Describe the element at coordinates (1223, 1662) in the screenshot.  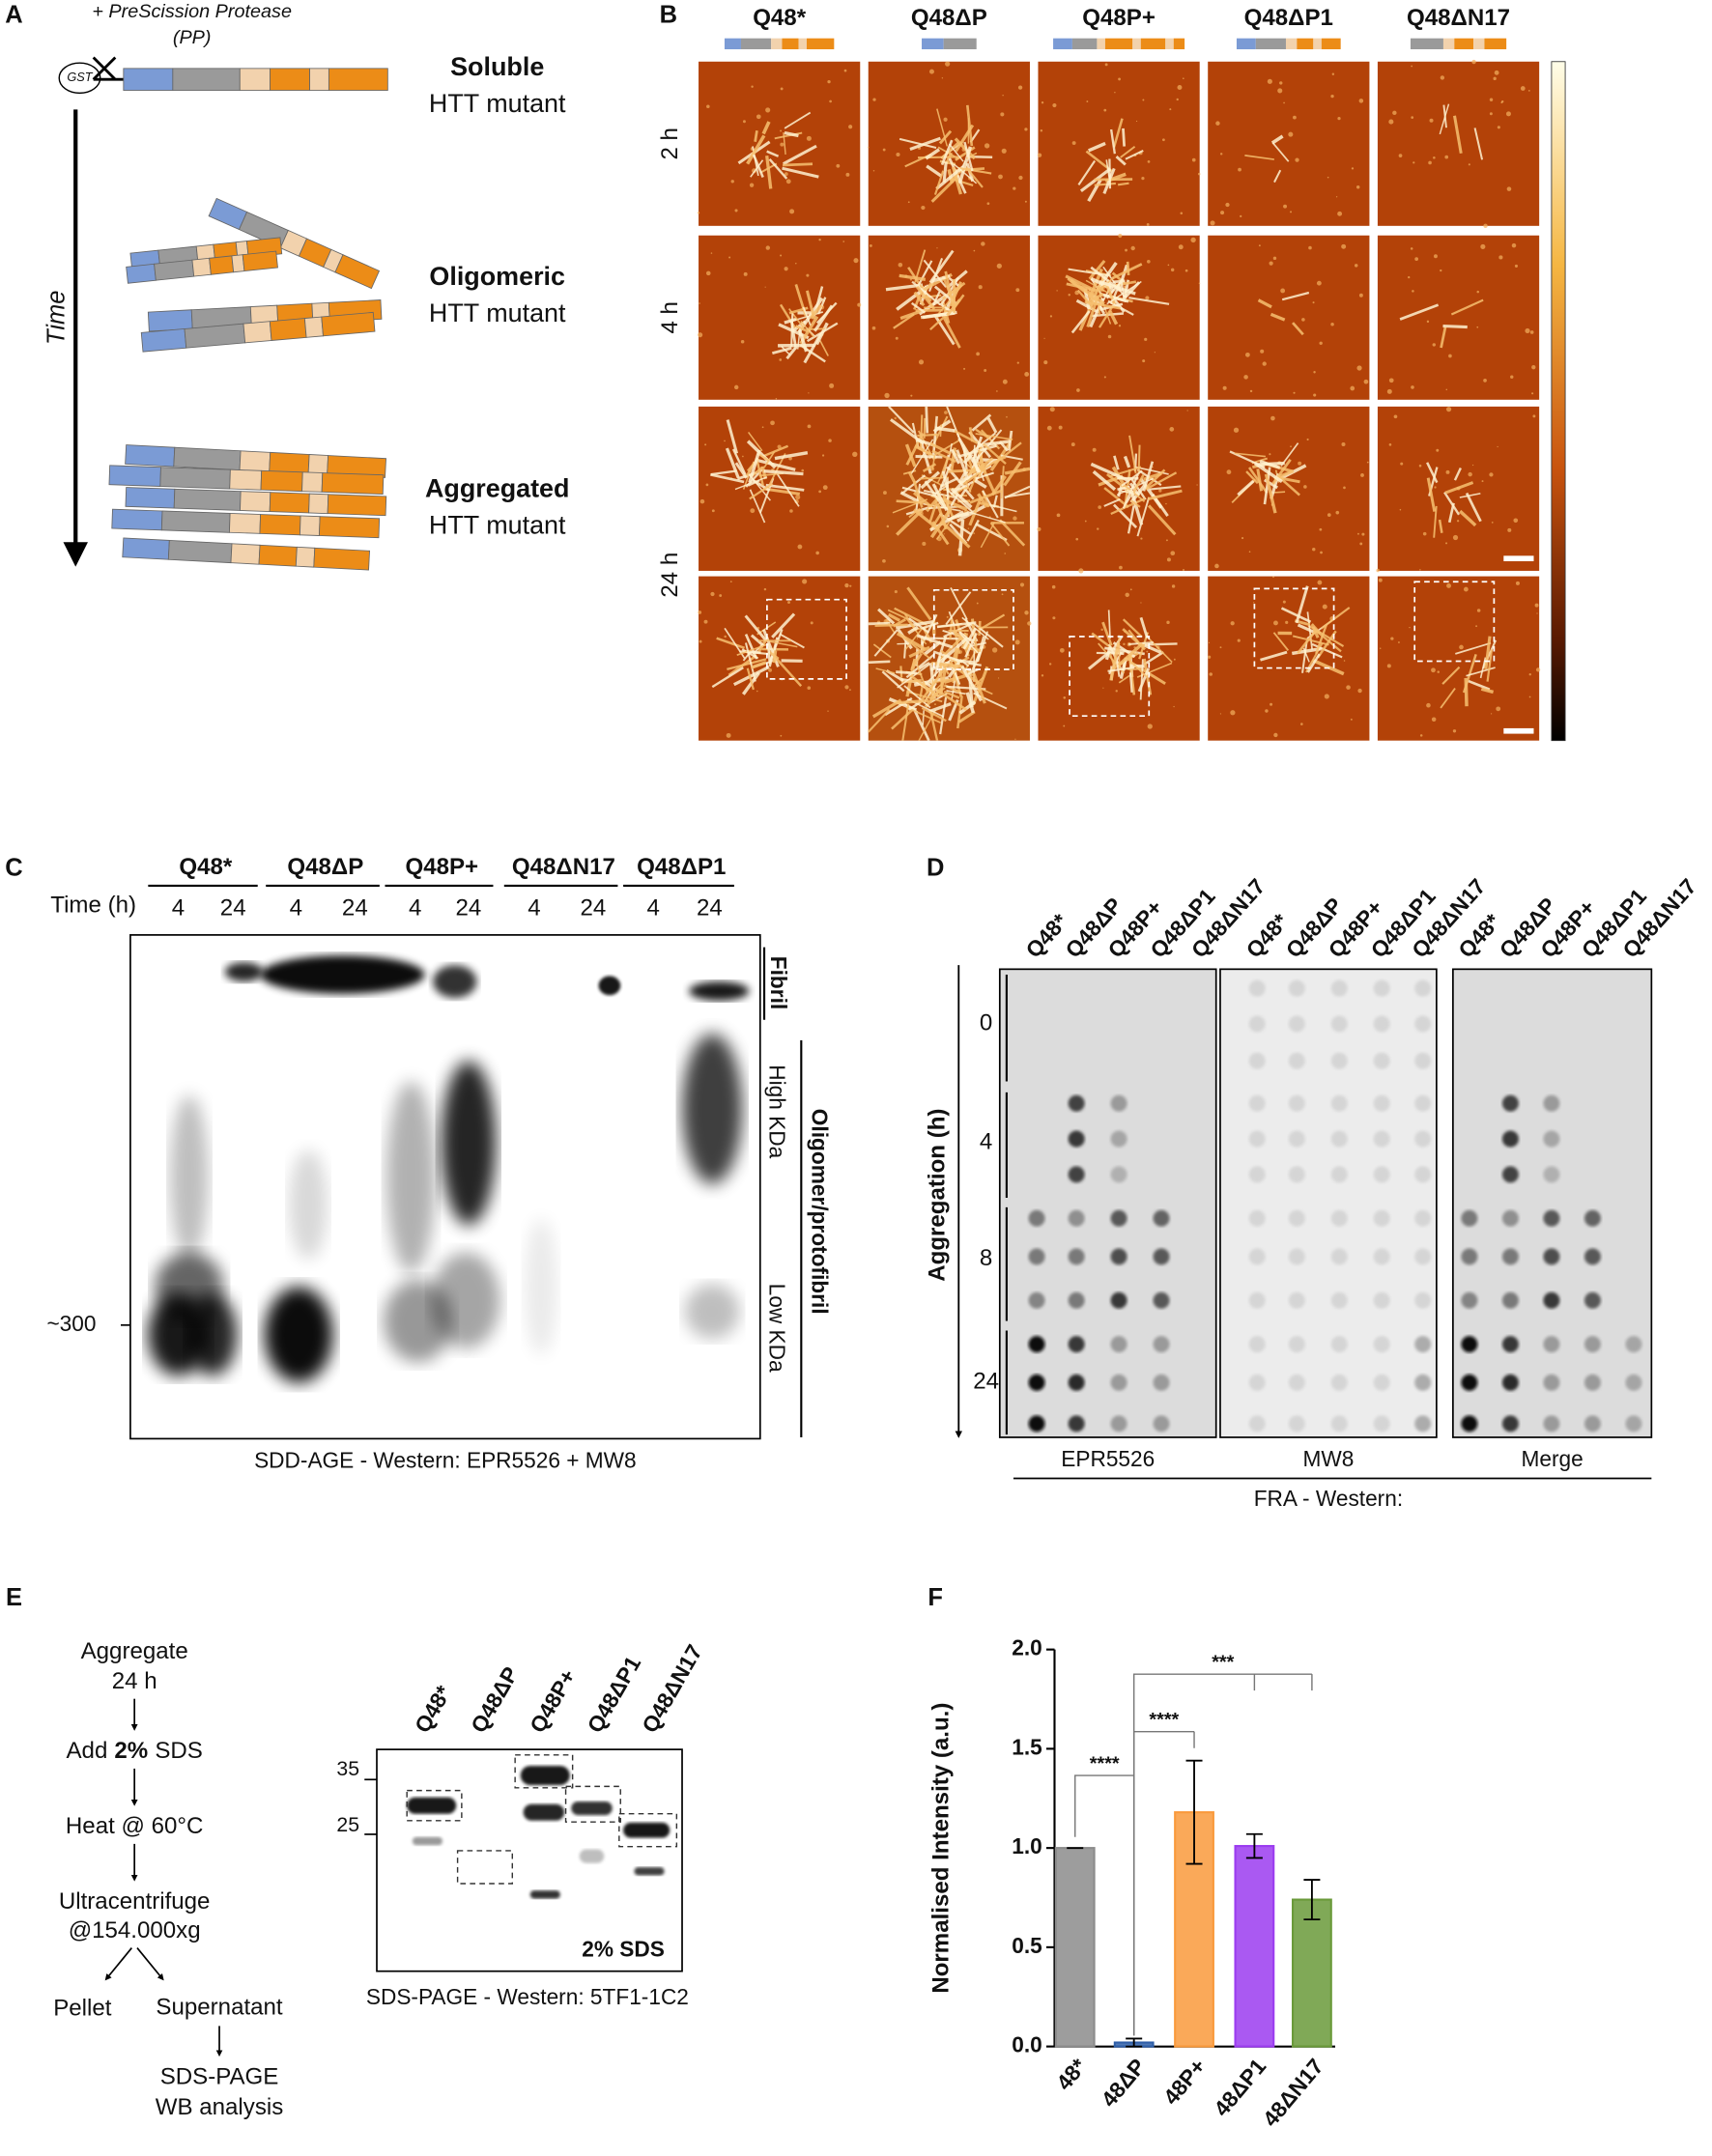
I see `significance-label: ***` at that location.